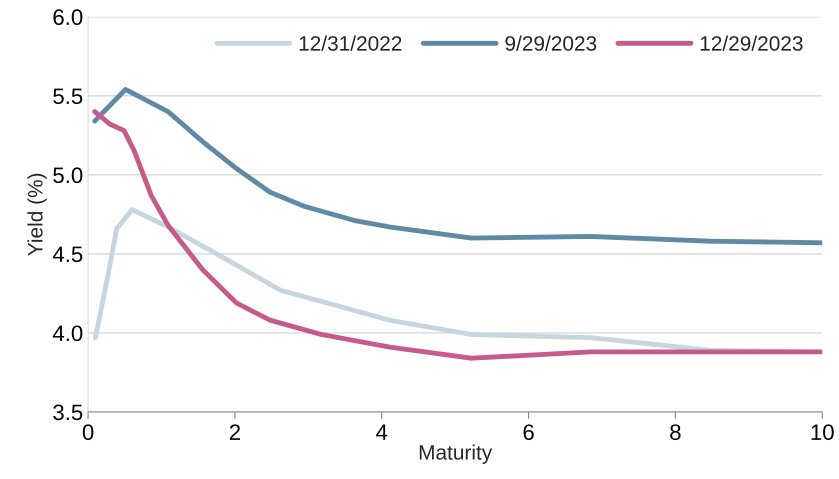  What do you see at coordinates (67, 254) in the screenshot?
I see `y-tick-label: 4.5` at bounding box center [67, 254].